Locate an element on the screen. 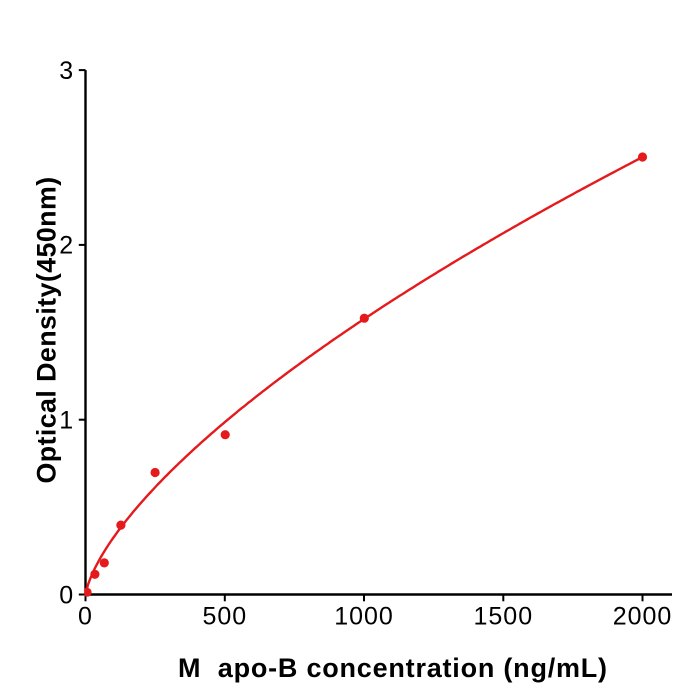 This screenshot has width=700, height=700. svg-text: 1500 is located at coordinates (503, 616).